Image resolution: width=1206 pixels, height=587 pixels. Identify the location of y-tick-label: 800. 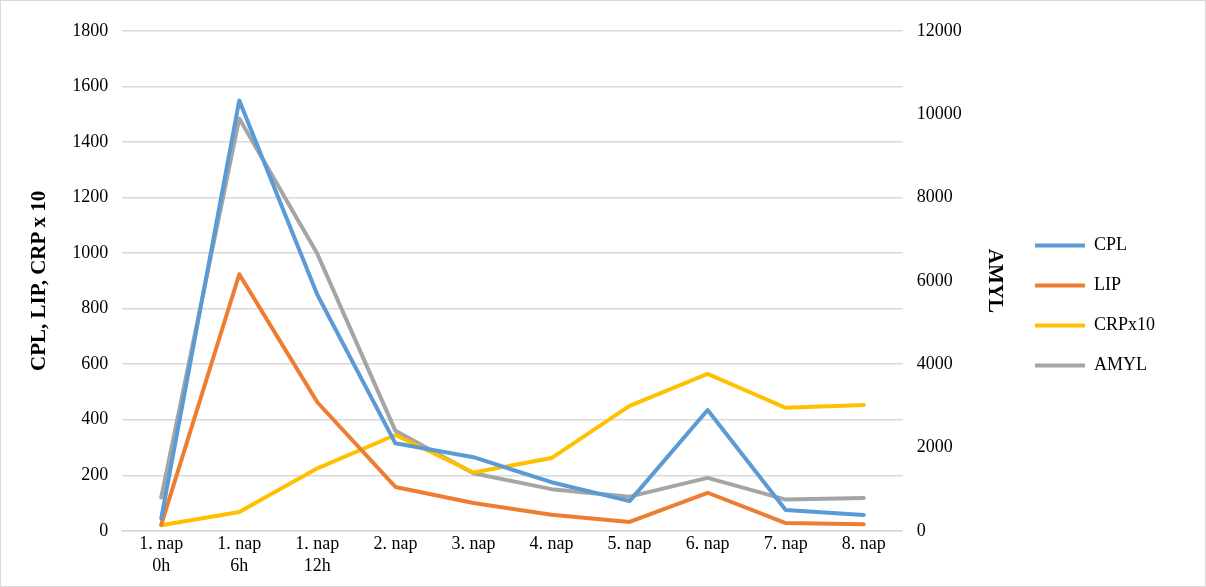
(95, 307).